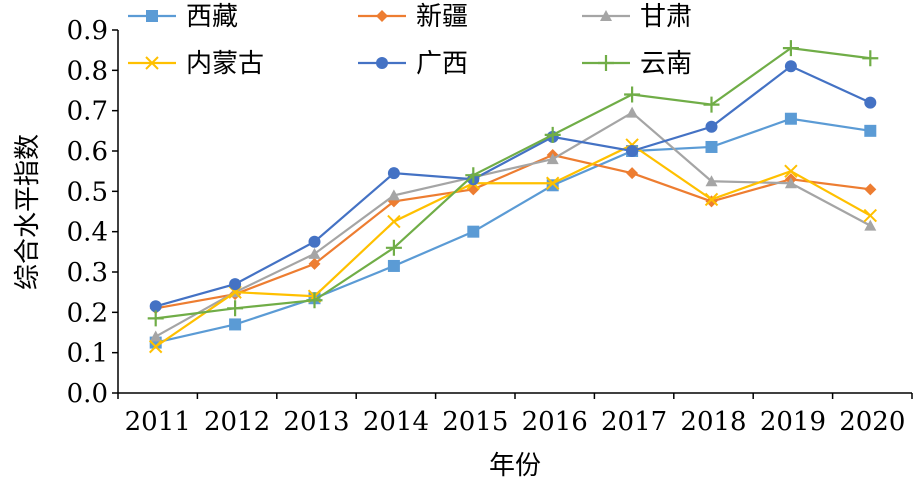 This screenshot has height=495, width=920. Describe the element at coordinates (555, 422) in the screenshot. I see `x-tick-label: 2016` at that location.